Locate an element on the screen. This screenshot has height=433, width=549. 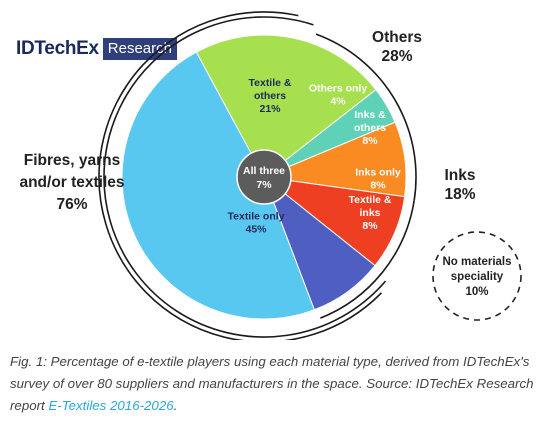
slice-label: Textile & others 21% is located at coordinates (270, 96).